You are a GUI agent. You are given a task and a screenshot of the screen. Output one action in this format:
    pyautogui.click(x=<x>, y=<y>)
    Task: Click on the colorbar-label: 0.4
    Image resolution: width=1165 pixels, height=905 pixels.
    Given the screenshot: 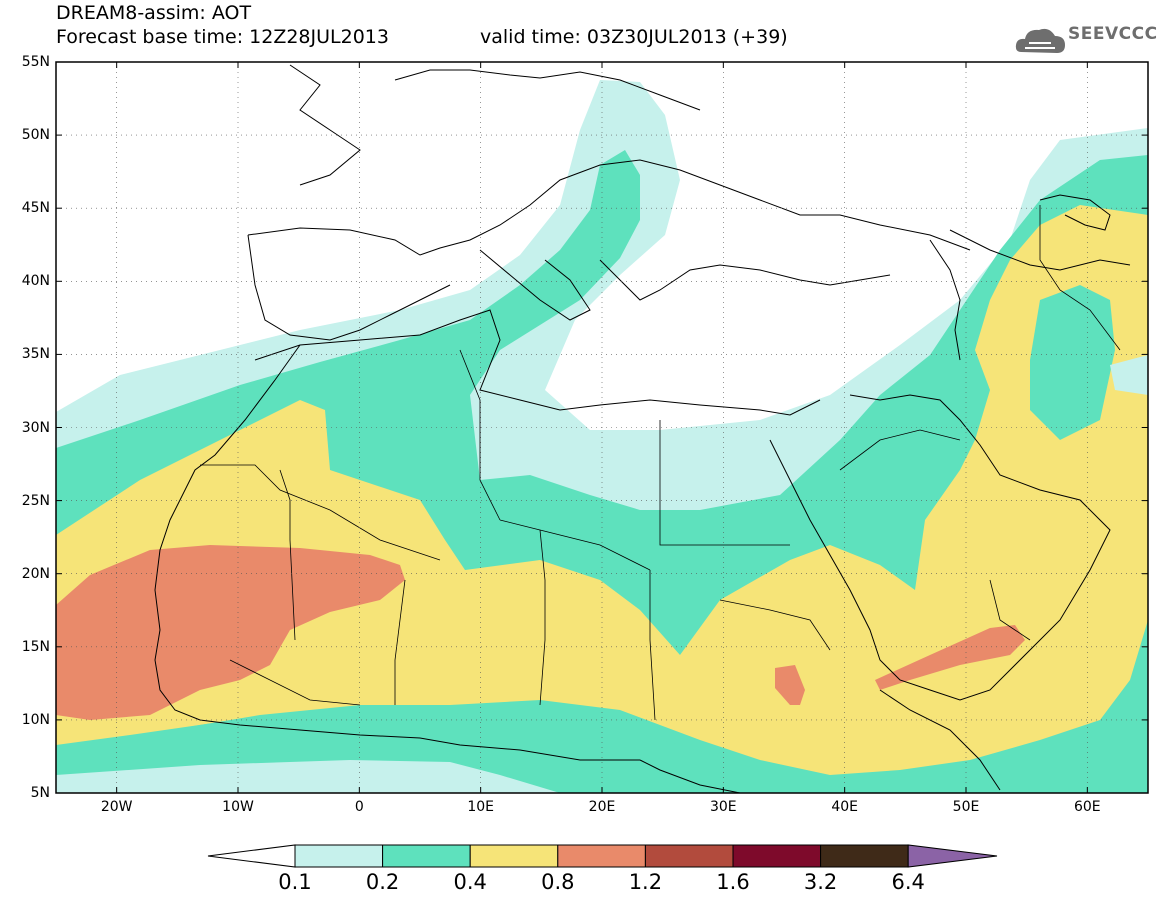 What is the action you would take?
    pyautogui.click(x=470, y=882)
    